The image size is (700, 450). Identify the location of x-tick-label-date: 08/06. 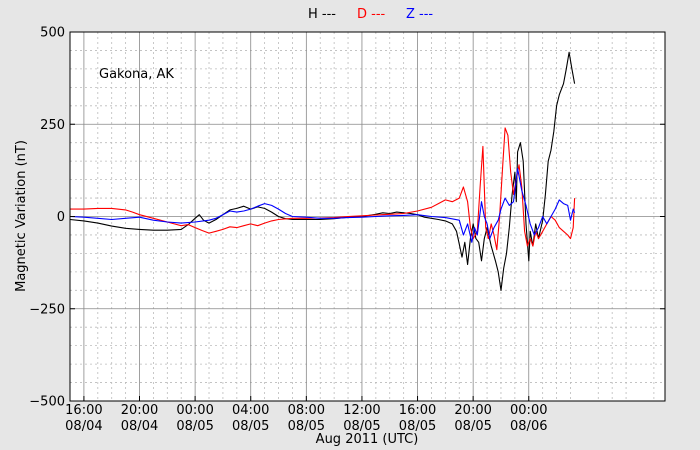
(528, 426).